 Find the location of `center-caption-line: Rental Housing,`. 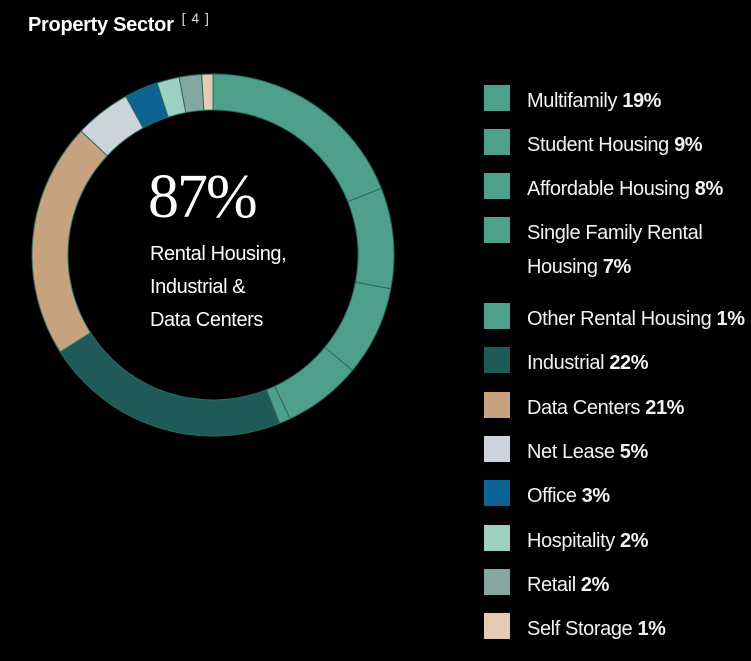

center-caption-line: Rental Housing, is located at coordinates (218, 254).